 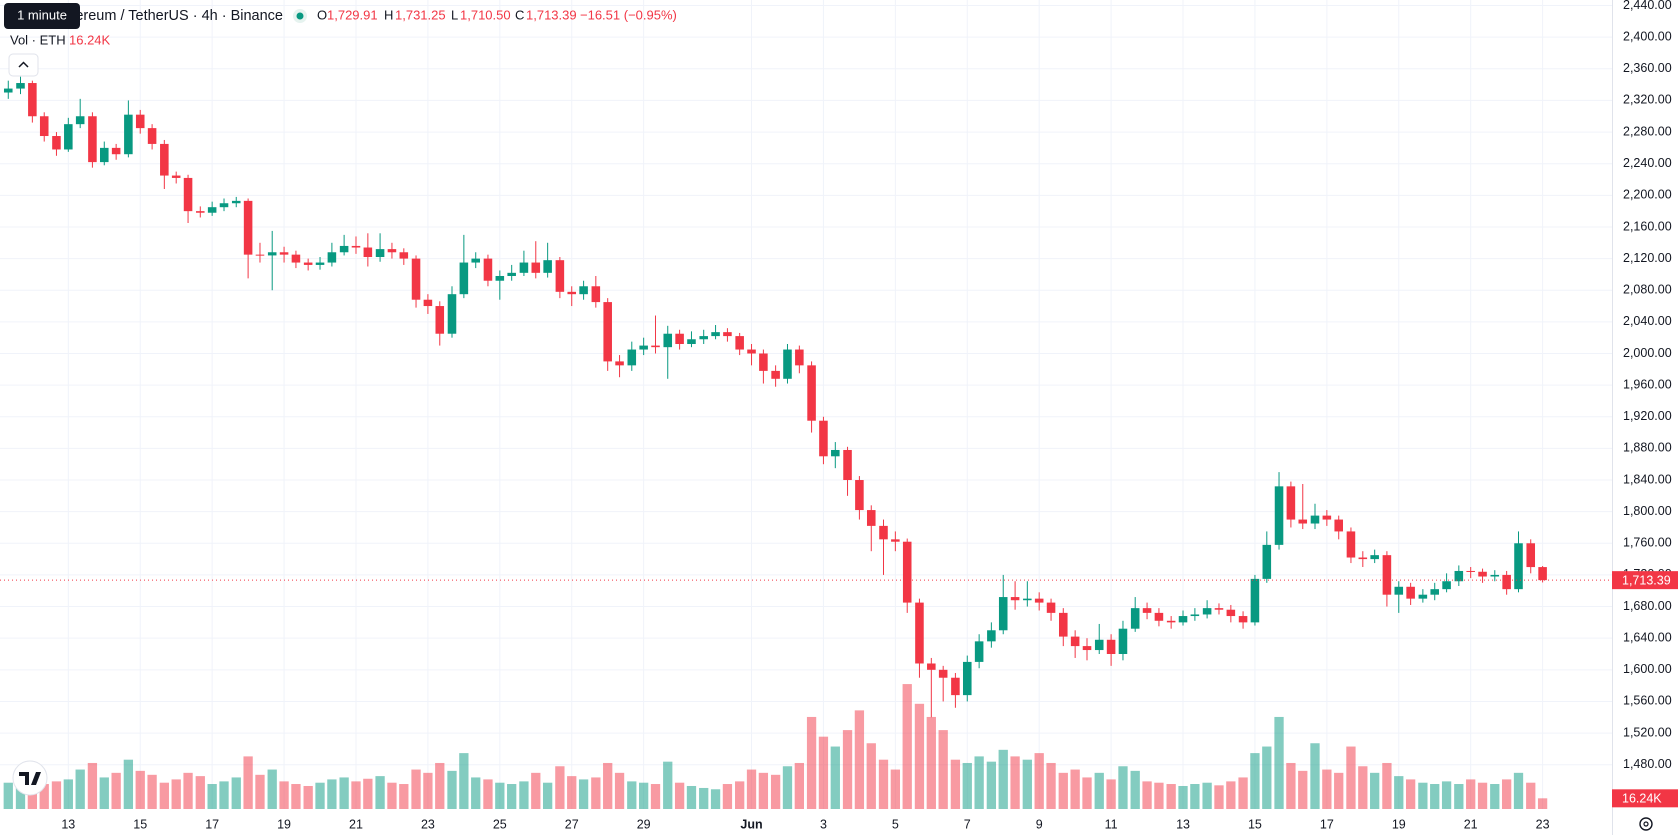 I want to click on y-tick-label: 2,160.00, so click(x=1647, y=226).